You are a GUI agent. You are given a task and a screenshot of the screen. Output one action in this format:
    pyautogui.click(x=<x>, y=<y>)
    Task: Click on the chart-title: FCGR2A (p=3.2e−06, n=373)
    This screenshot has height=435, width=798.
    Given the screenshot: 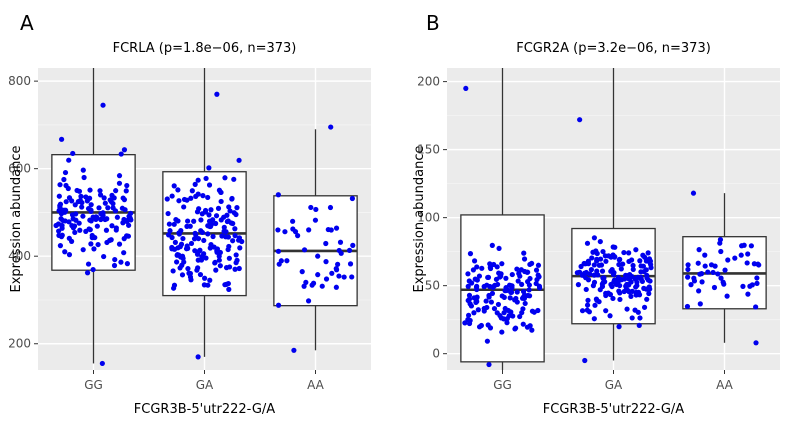 What is the action you would take?
    pyautogui.click(x=613, y=48)
    